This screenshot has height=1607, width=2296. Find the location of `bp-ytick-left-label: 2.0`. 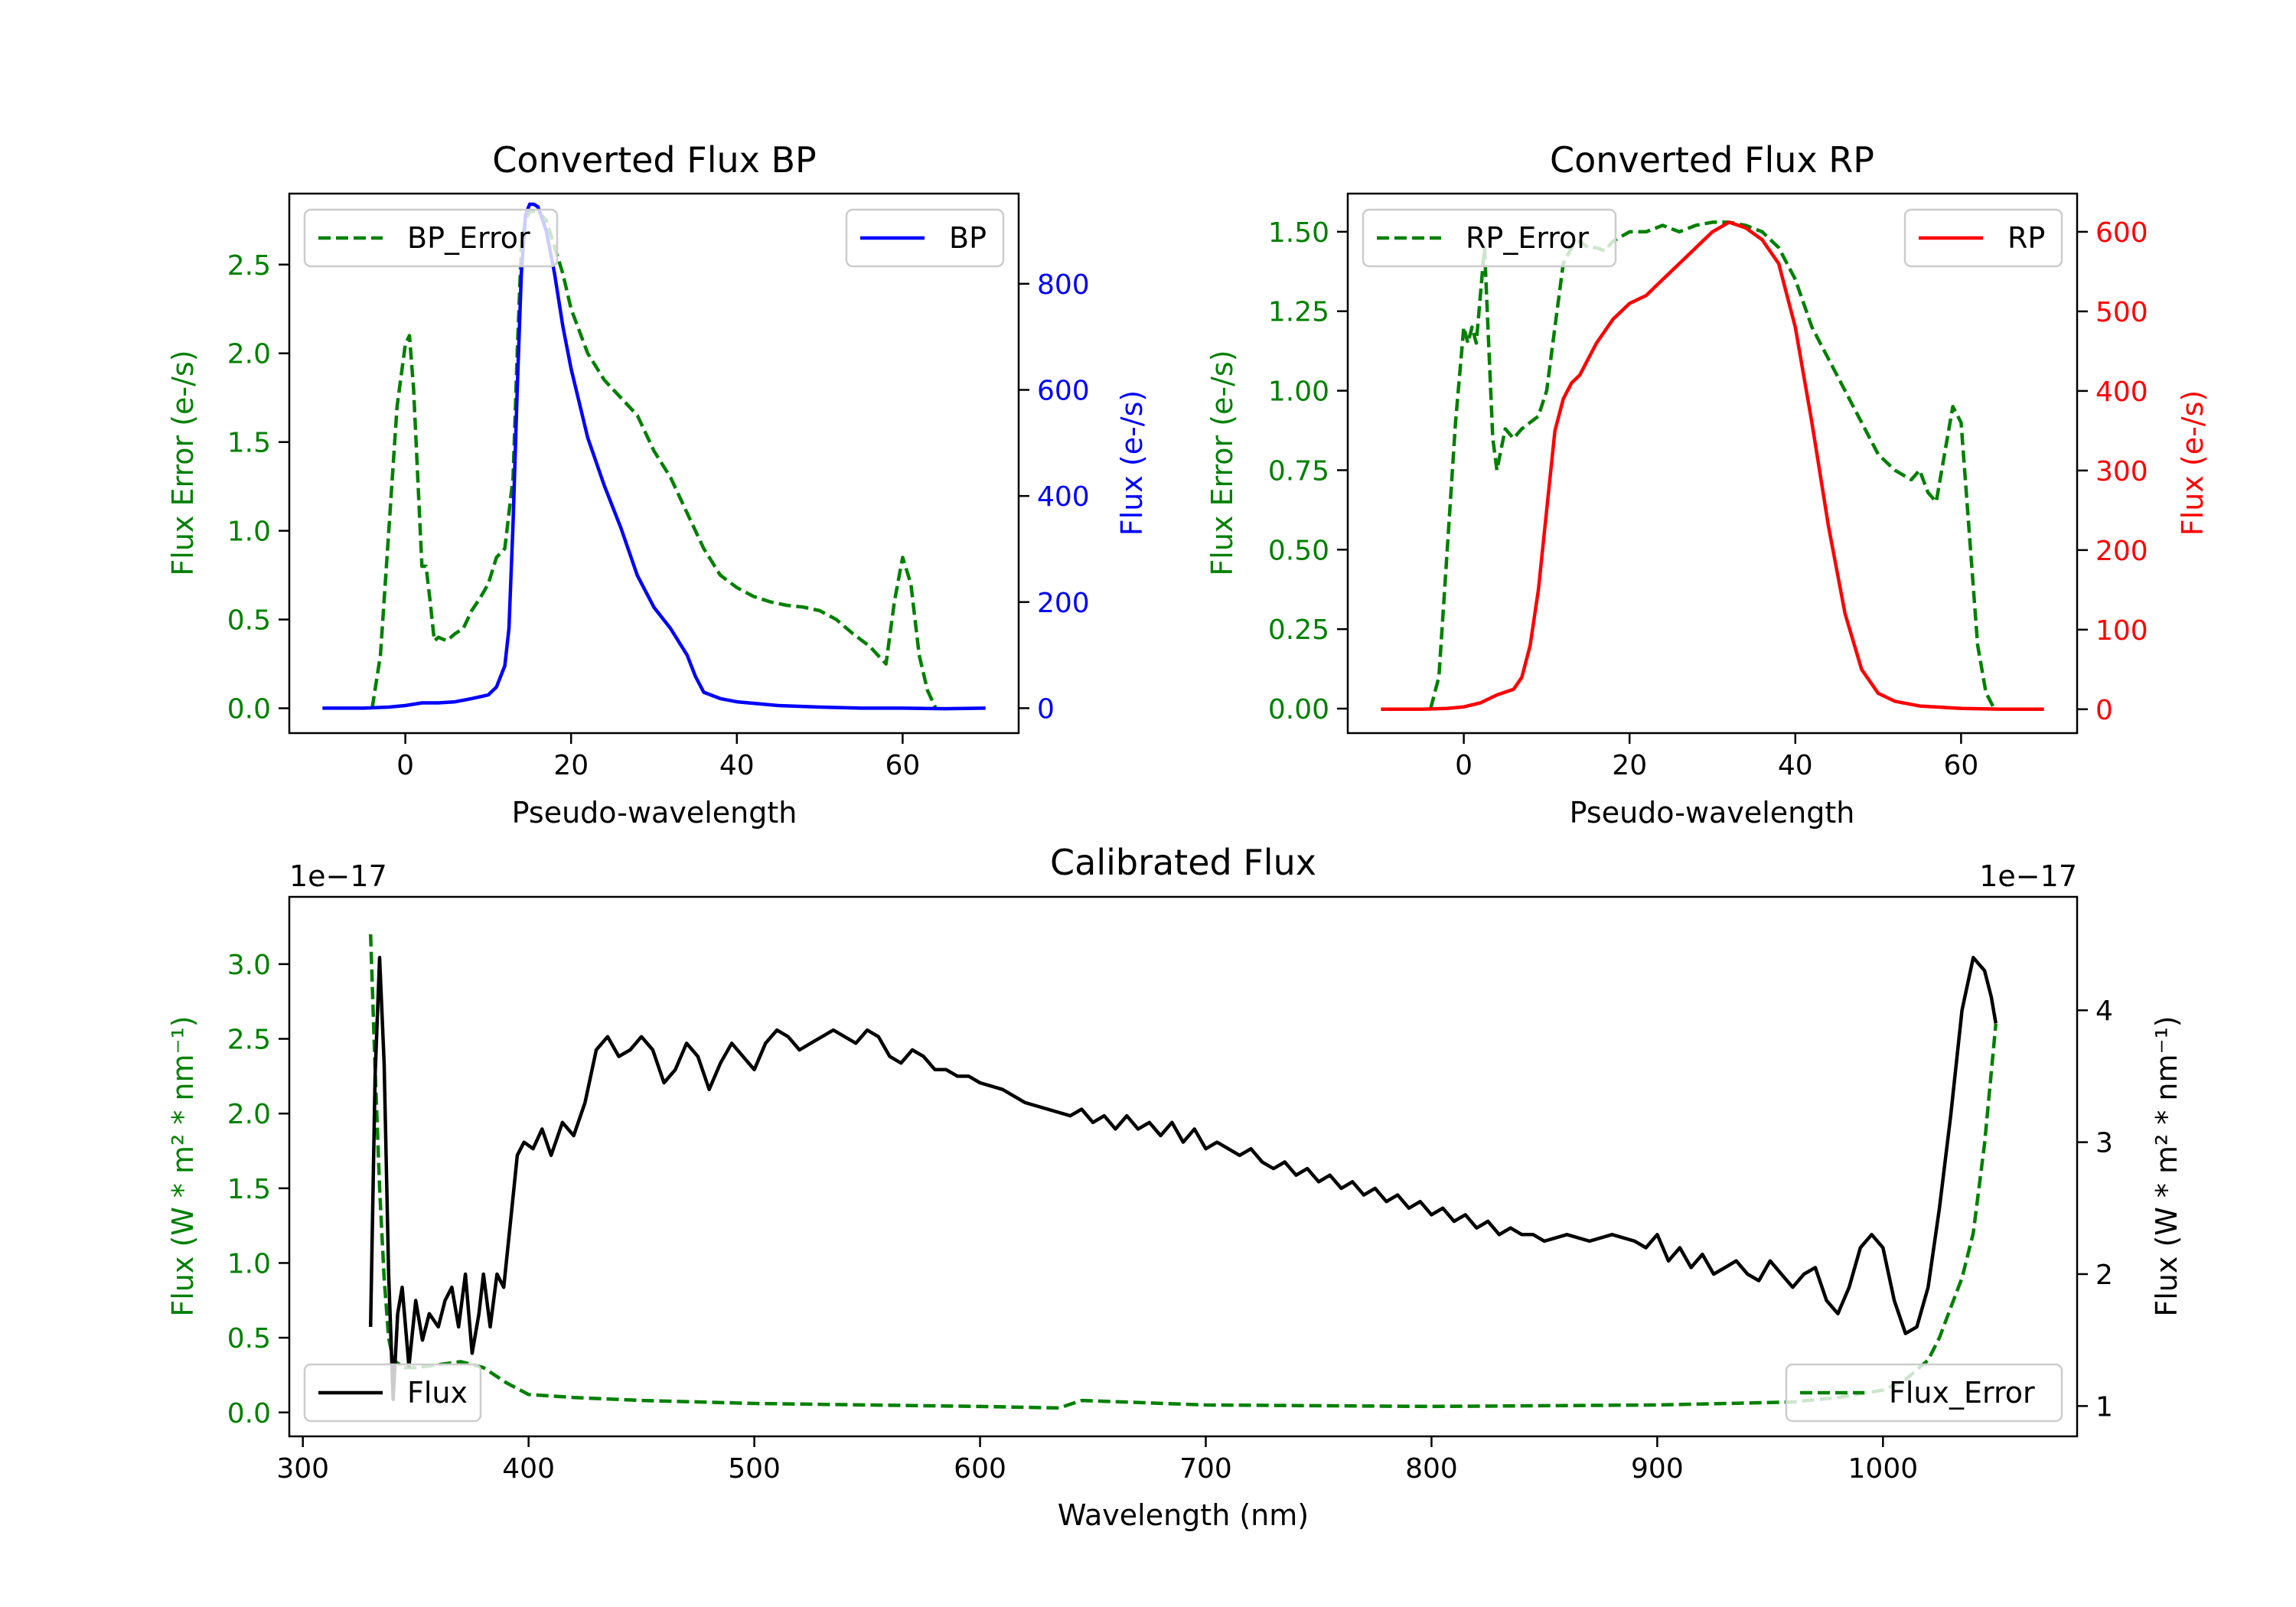

bp-ytick-left-label: 2.0 is located at coordinates (249, 354).